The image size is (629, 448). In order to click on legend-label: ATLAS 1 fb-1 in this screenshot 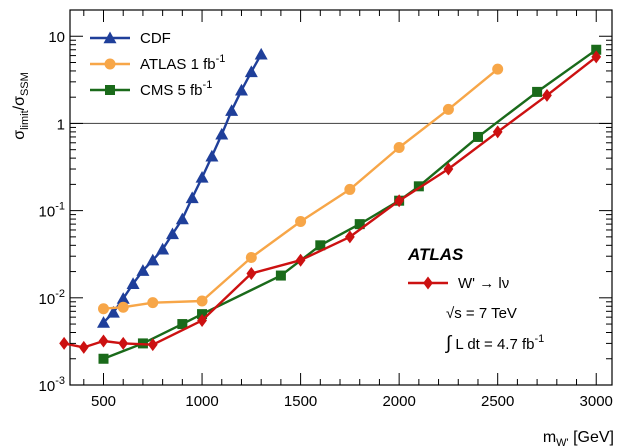, I will do `click(182, 63)`.